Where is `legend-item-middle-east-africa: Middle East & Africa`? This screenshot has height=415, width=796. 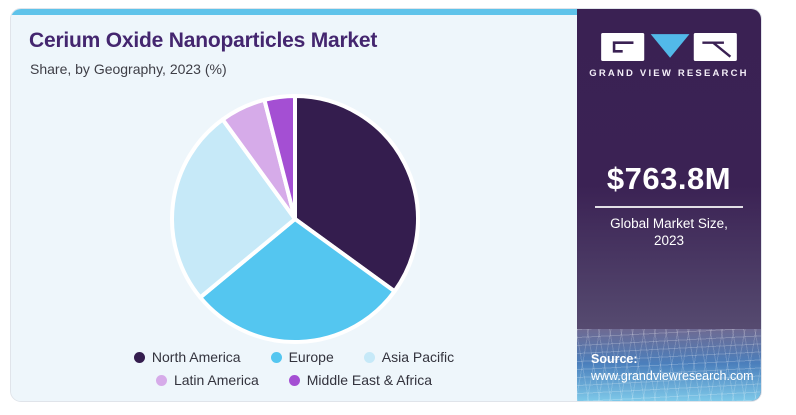
legend-item-middle-east-africa: Middle East & Africa is located at coordinates (360, 380).